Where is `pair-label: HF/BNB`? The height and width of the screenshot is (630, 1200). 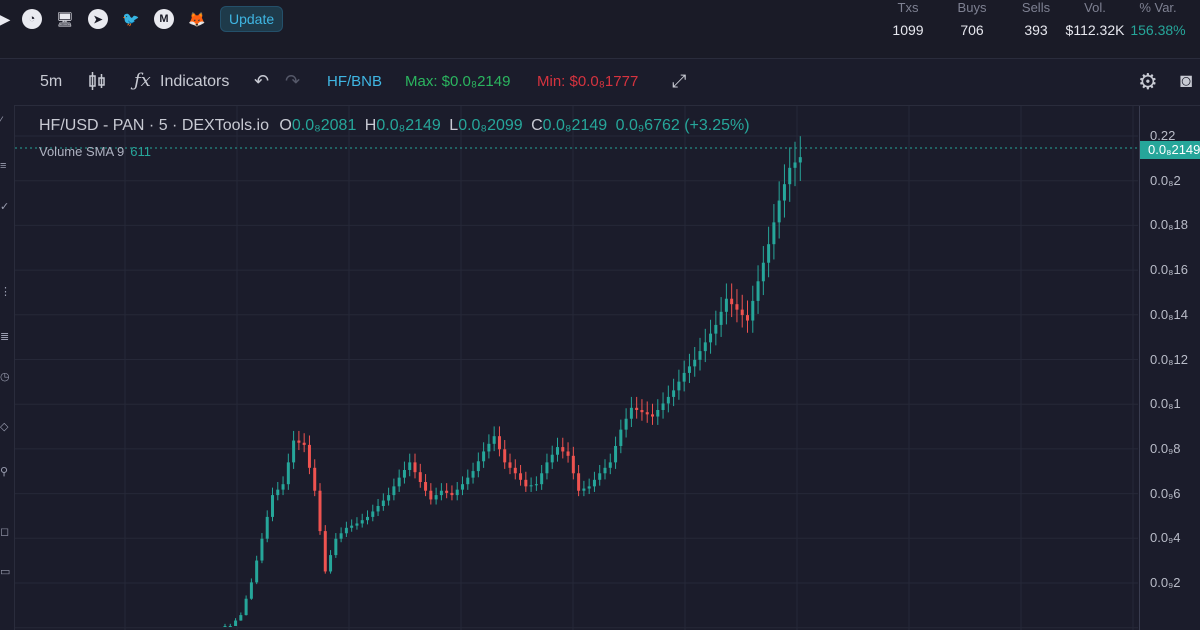
pair-label: HF/BNB is located at coordinates (355, 81).